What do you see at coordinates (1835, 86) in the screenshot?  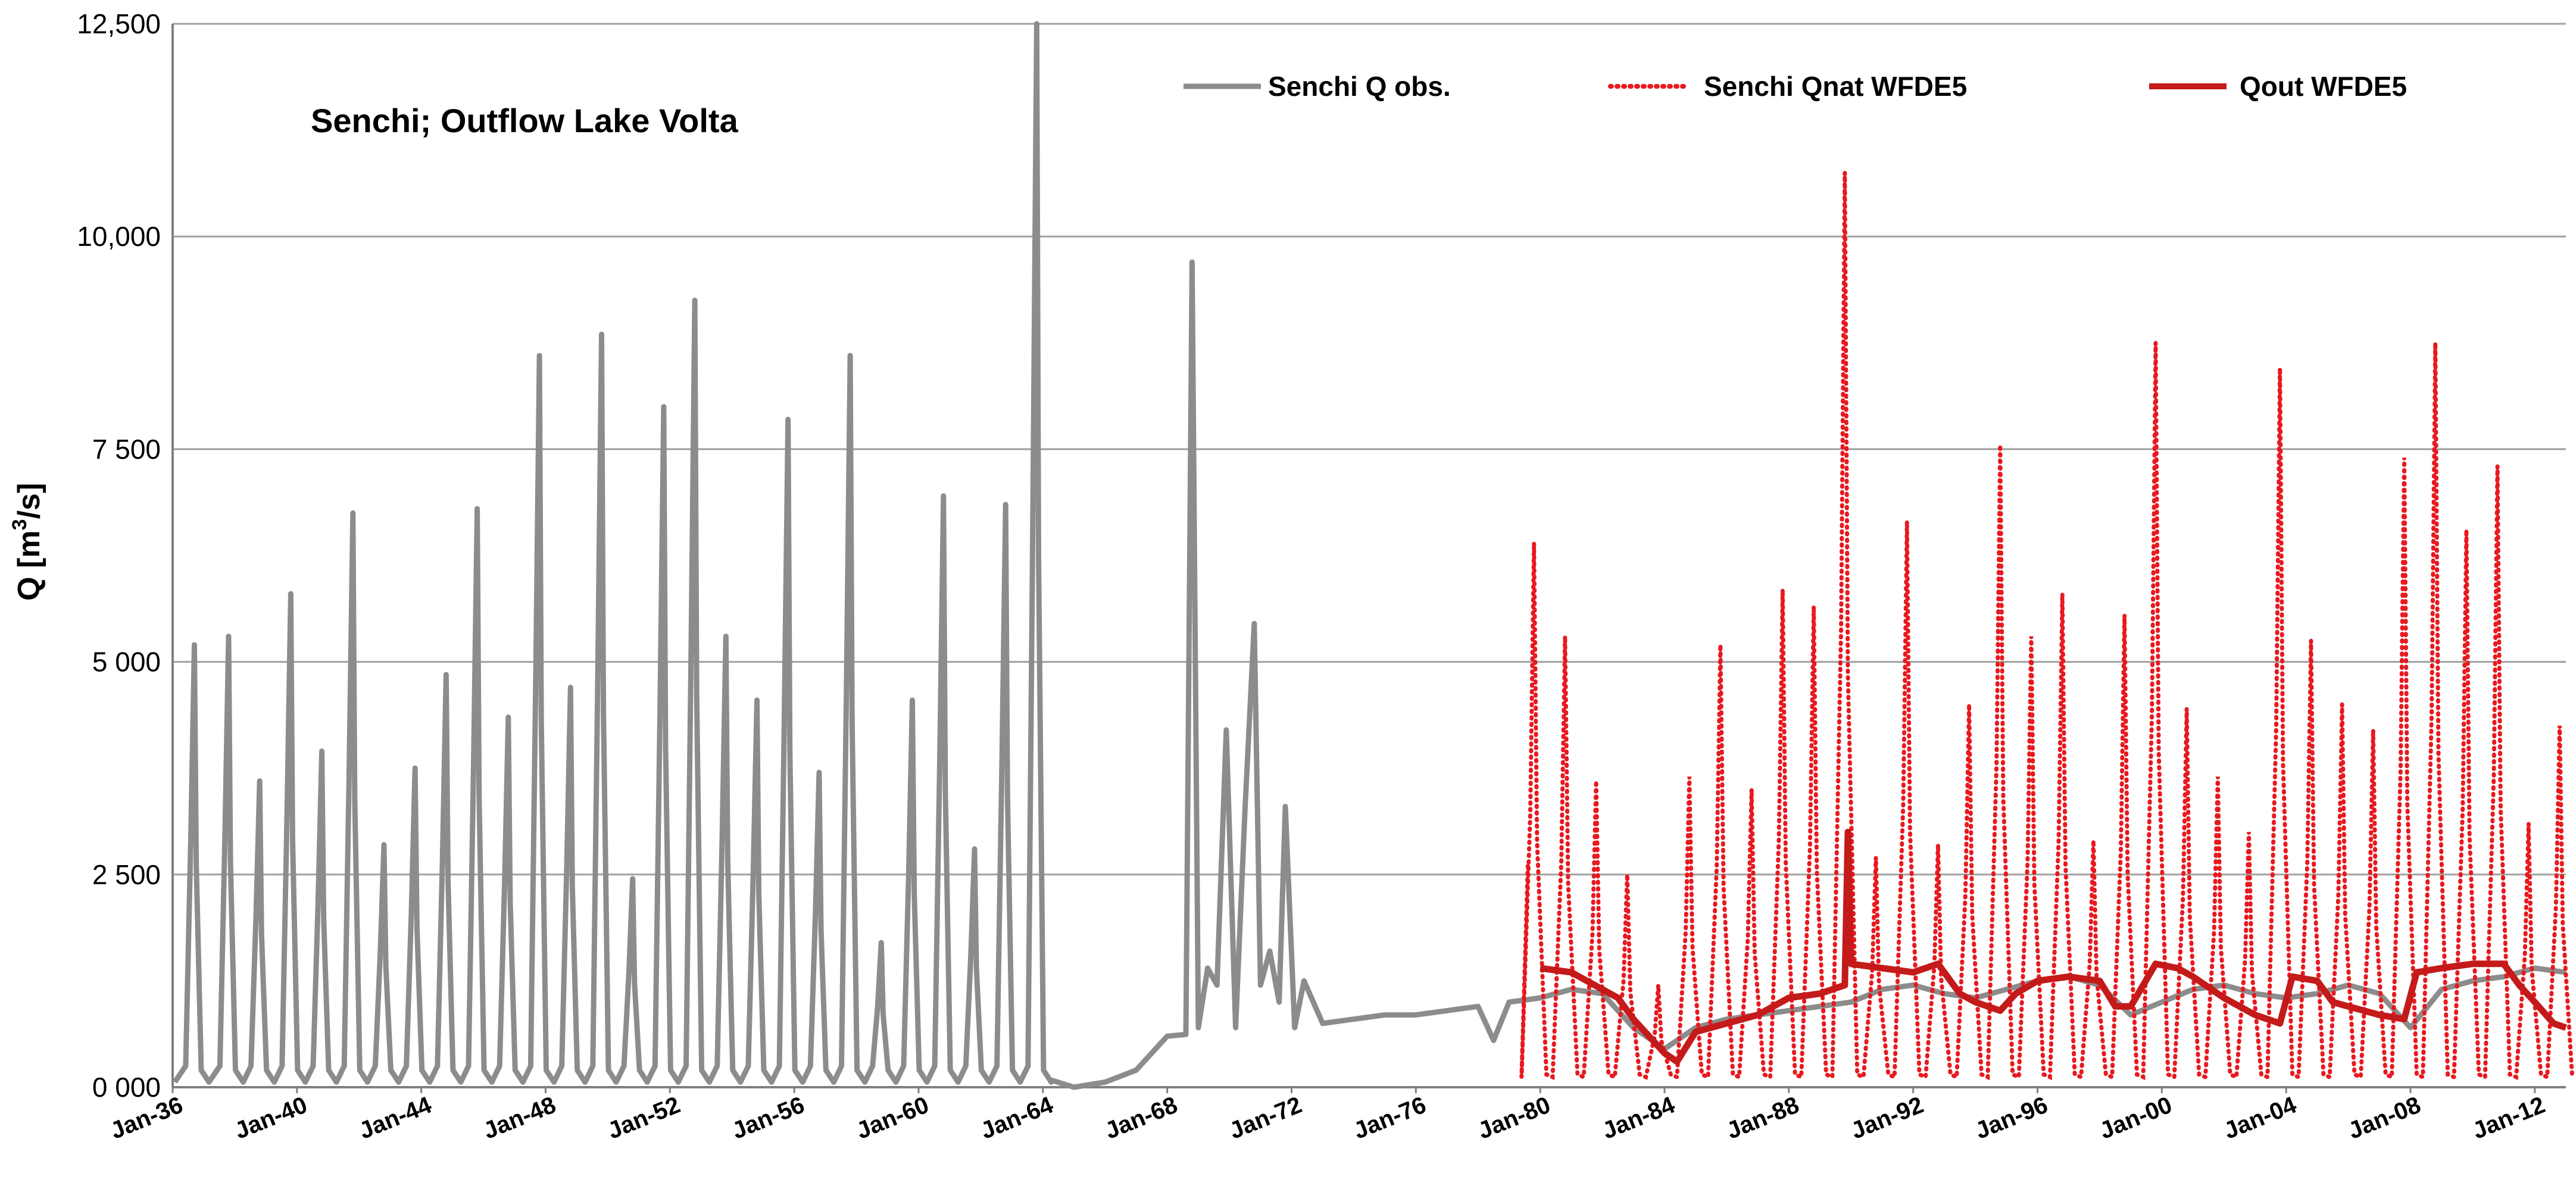 I see `legend-label-qnat: Senchi Qnat WFDE5` at bounding box center [1835, 86].